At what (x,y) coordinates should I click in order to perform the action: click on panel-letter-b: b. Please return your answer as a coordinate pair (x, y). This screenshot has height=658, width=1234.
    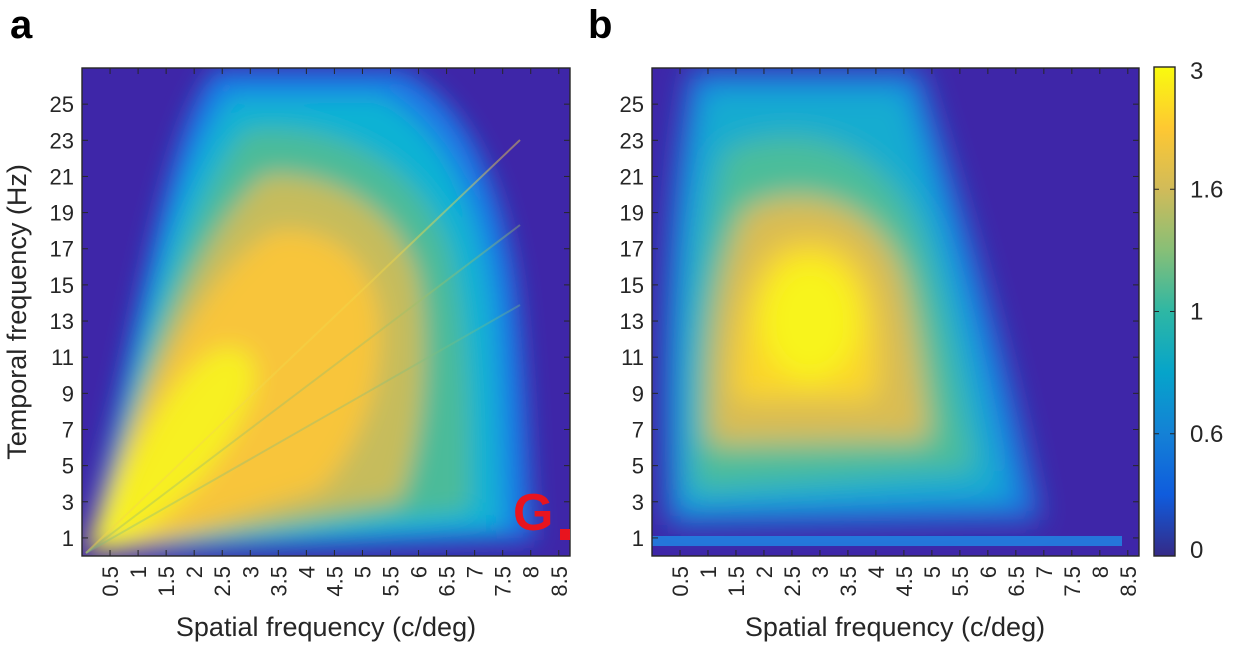
    Looking at the image, I should click on (600, 25).